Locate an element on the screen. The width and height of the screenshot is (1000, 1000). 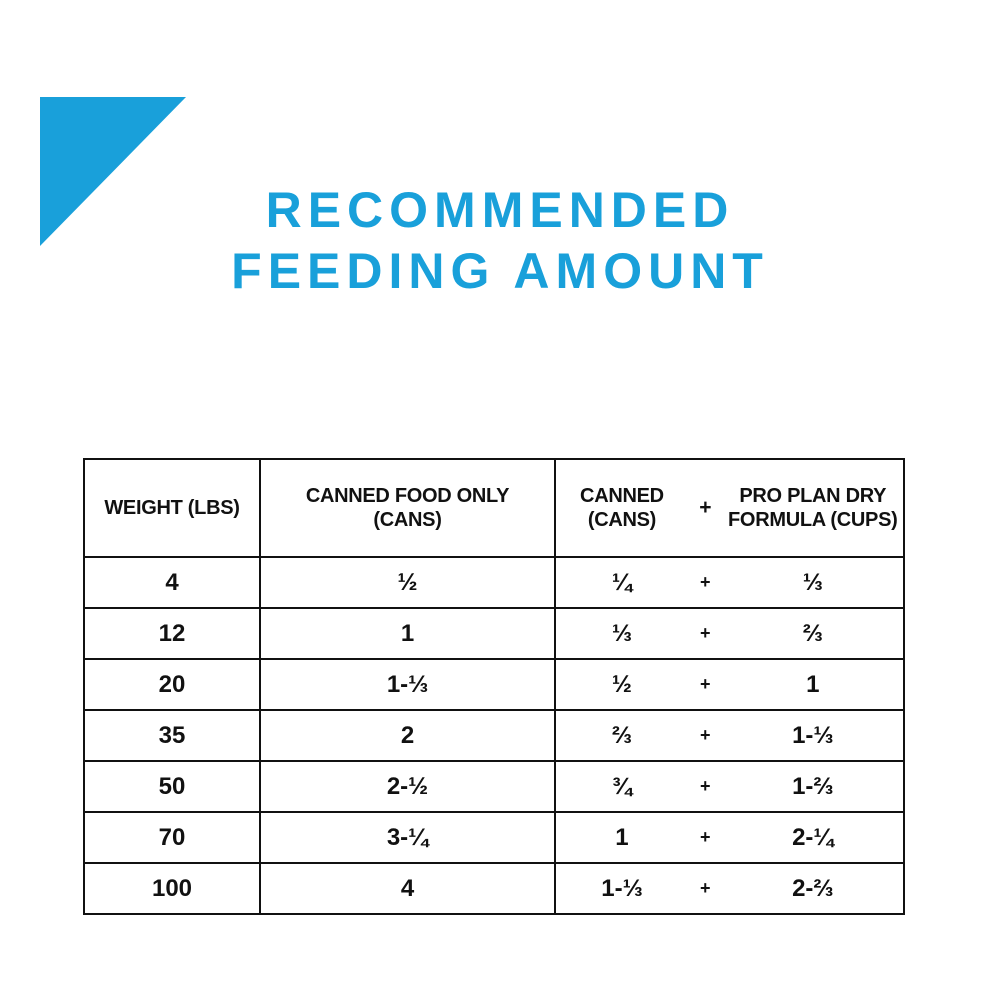
combo-cell: ¾ + 1-⅔ is located at coordinates (729, 786).